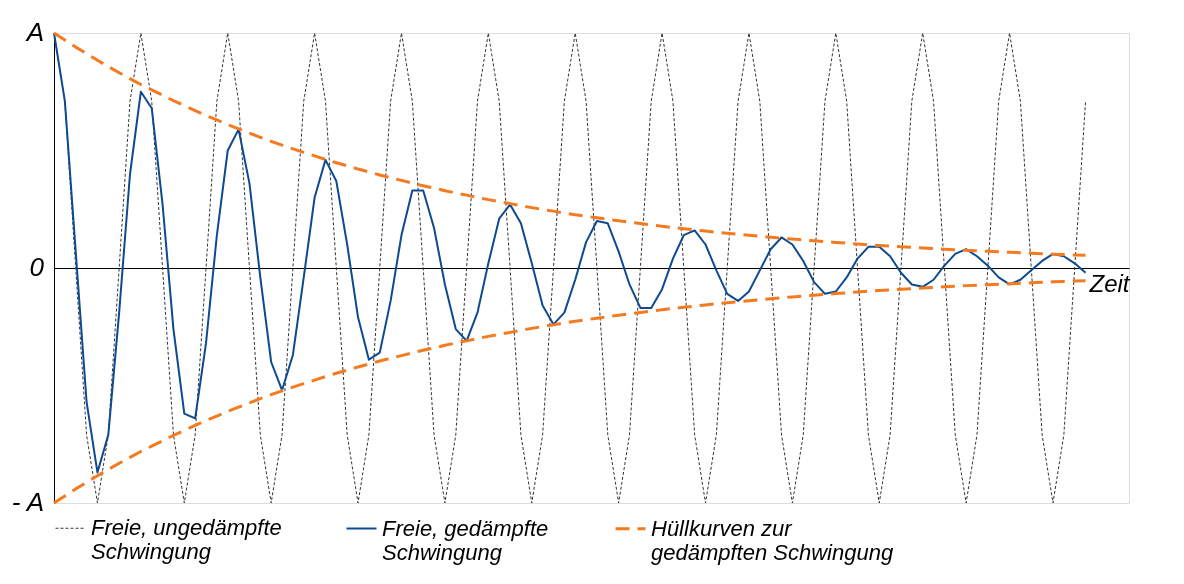 This screenshot has width=1184, height=584. Describe the element at coordinates (27, 502) in the screenshot. I see `text: - A` at that location.